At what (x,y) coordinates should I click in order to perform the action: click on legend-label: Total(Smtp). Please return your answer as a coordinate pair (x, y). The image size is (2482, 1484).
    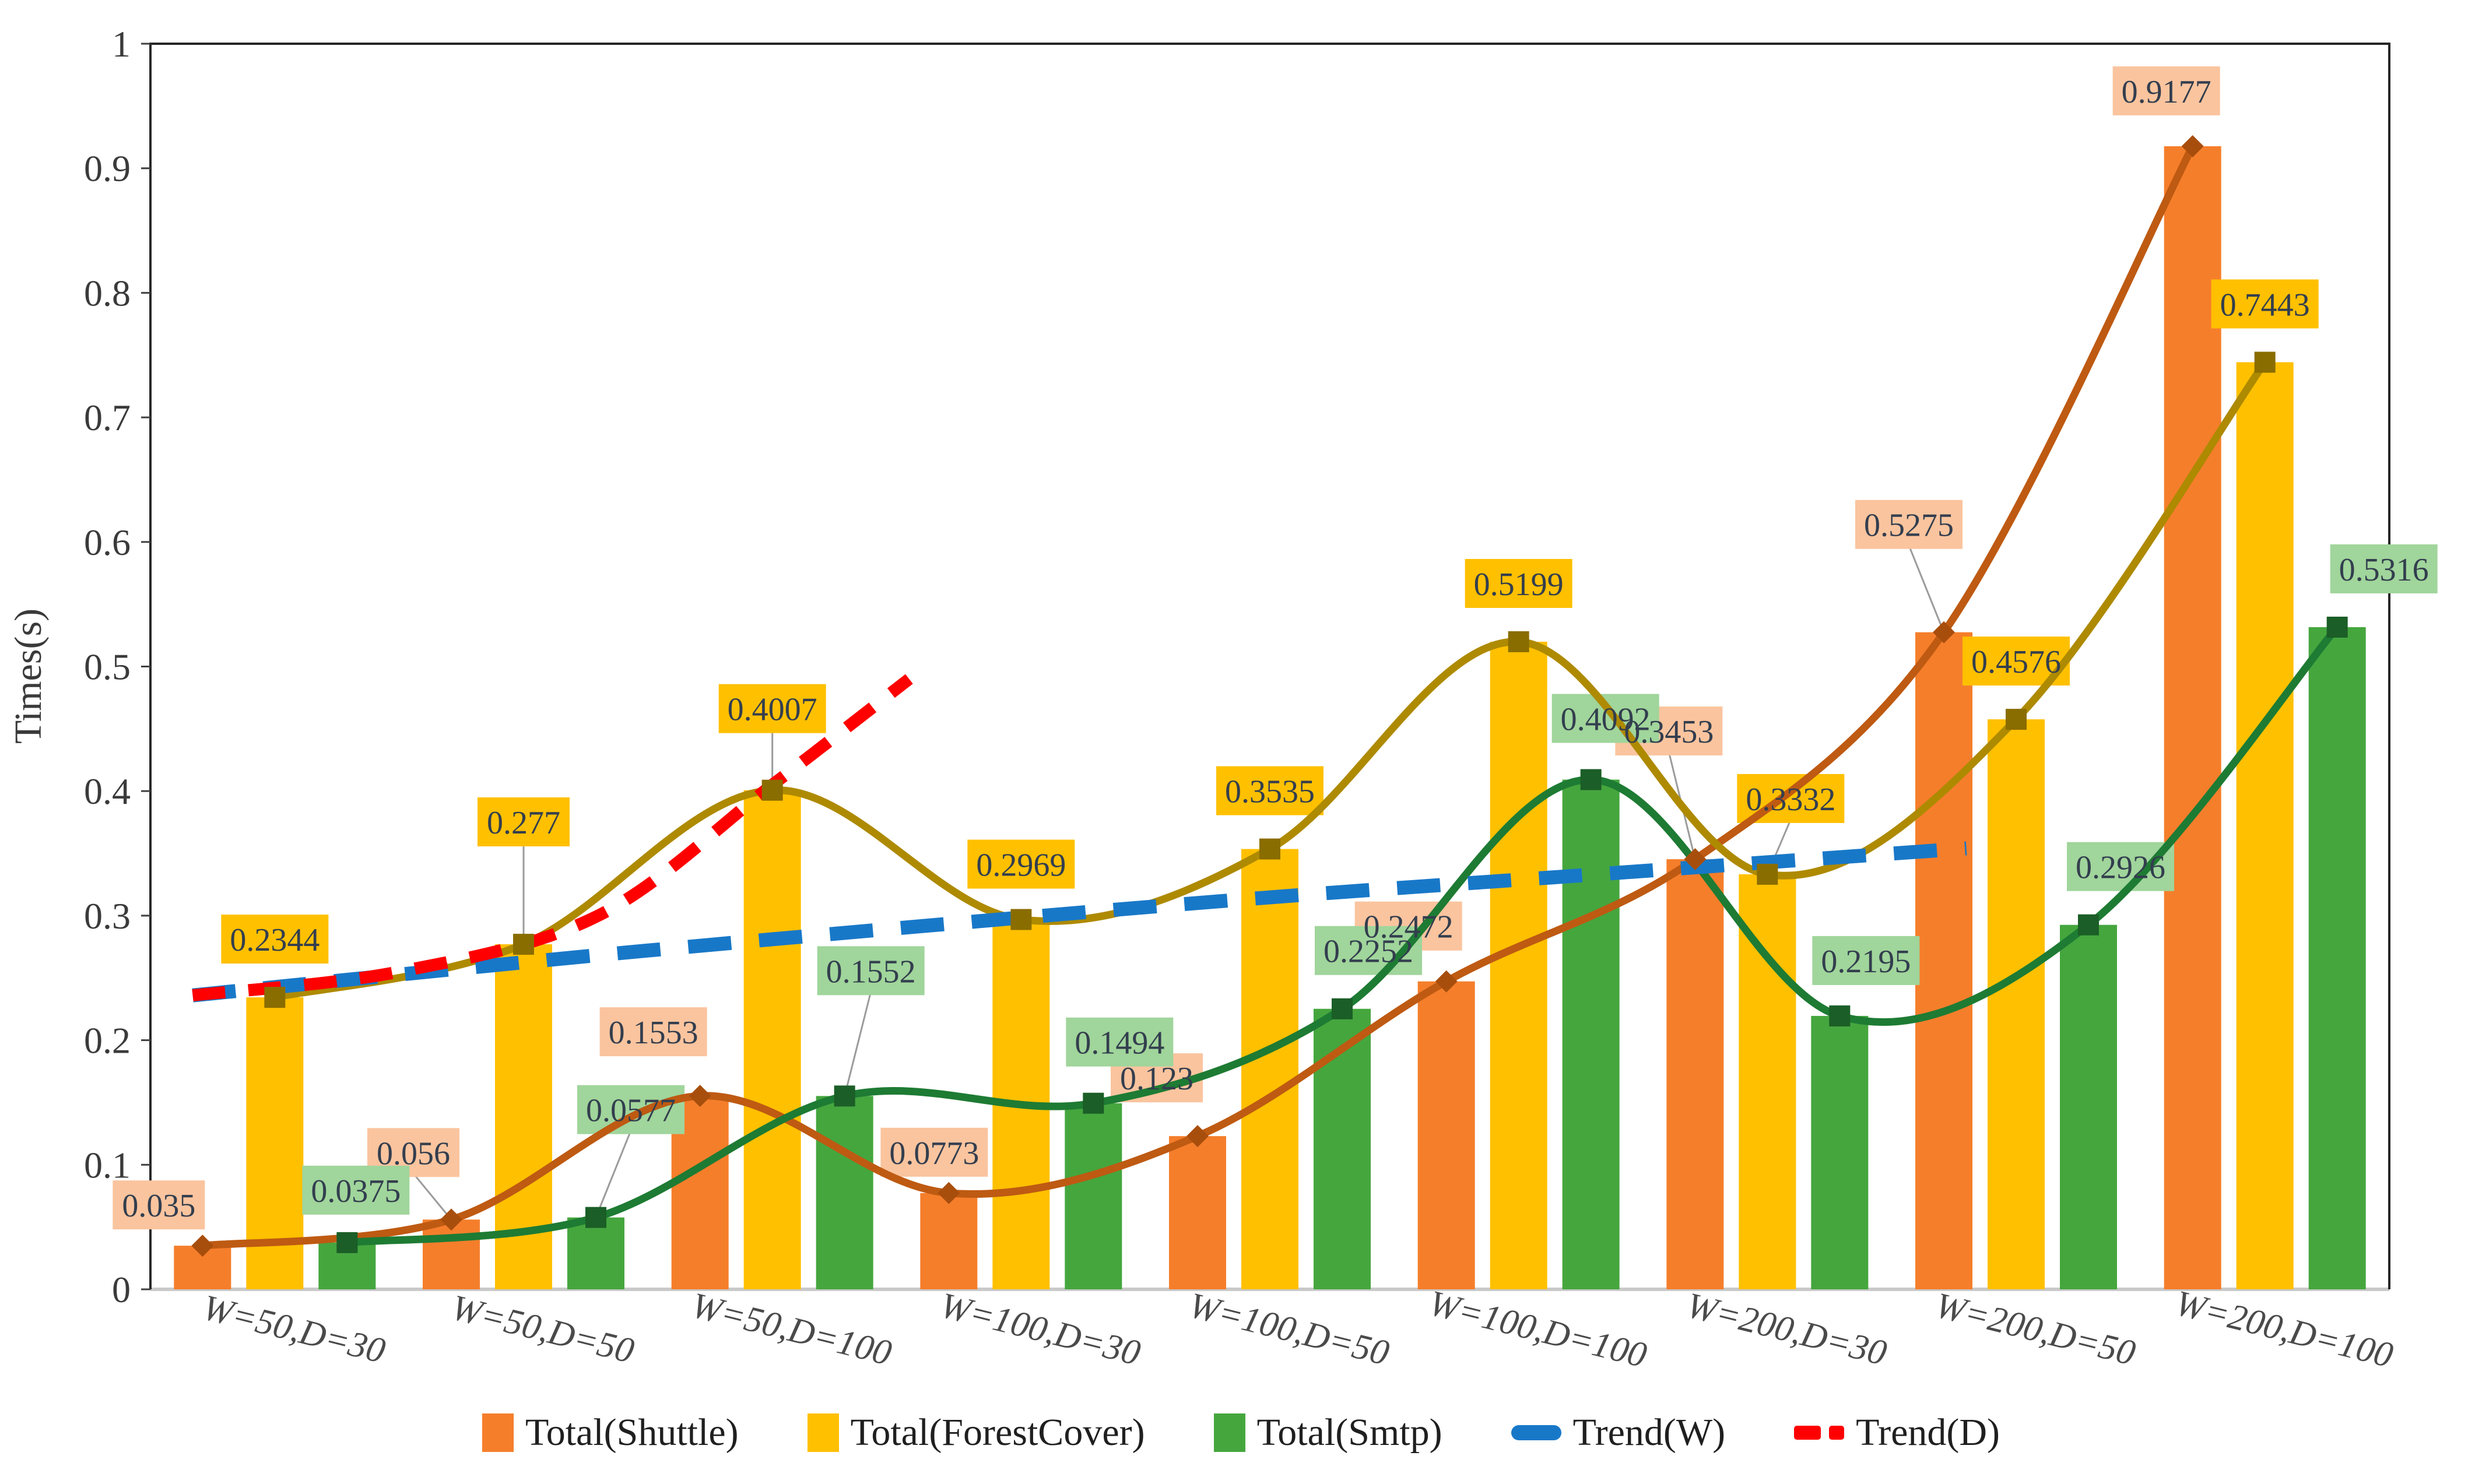
    Looking at the image, I should click on (1349, 1433).